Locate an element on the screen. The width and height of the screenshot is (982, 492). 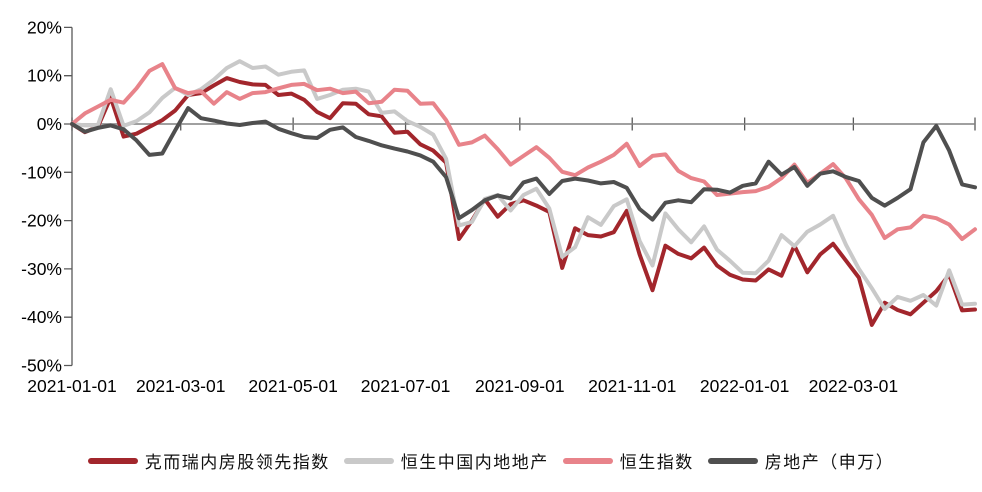
legend-item-hs-mainland-property: 恒生中国内地地产 is located at coordinates (446, 460).